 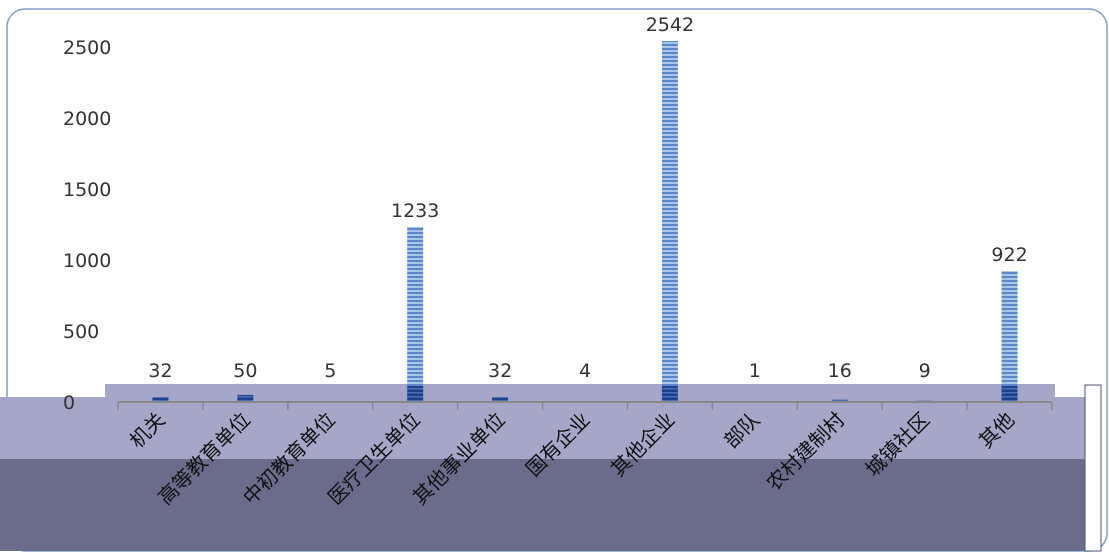 I want to click on data-label: 50, so click(x=245, y=371).